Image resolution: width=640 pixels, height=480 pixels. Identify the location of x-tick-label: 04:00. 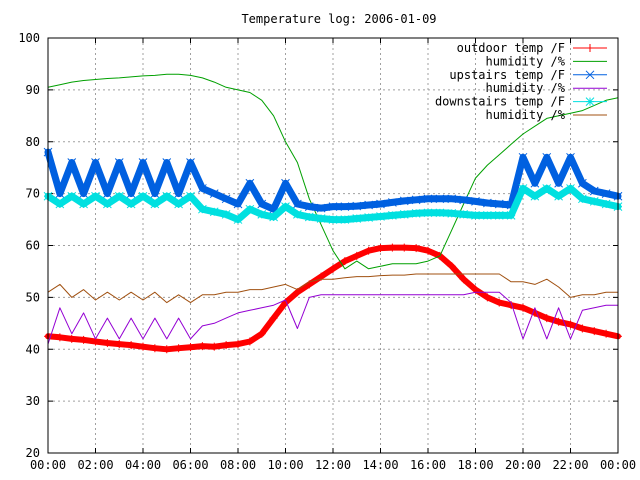
(143, 465).